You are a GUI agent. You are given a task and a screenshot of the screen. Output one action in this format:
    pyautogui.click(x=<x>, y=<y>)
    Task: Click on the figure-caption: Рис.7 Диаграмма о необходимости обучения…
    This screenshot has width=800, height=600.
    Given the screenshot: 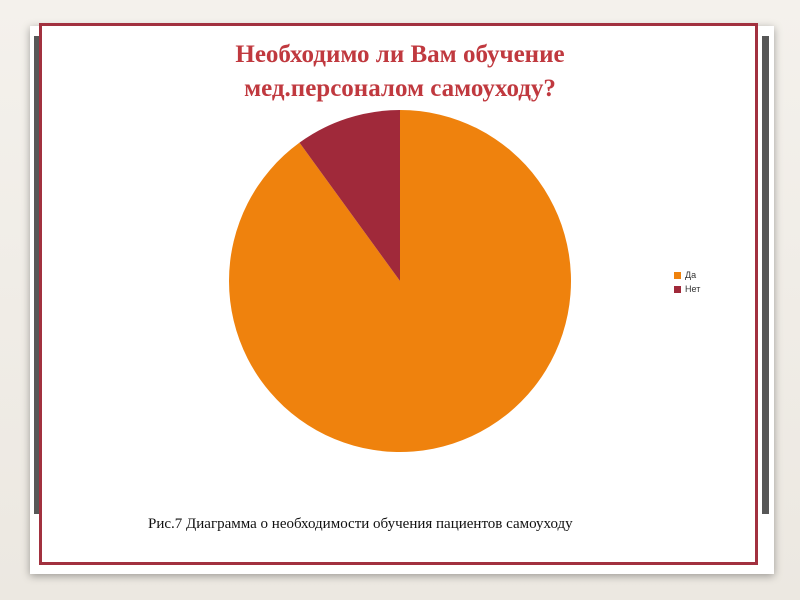 What is the action you would take?
    pyautogui.click(x=360, y=524)
    